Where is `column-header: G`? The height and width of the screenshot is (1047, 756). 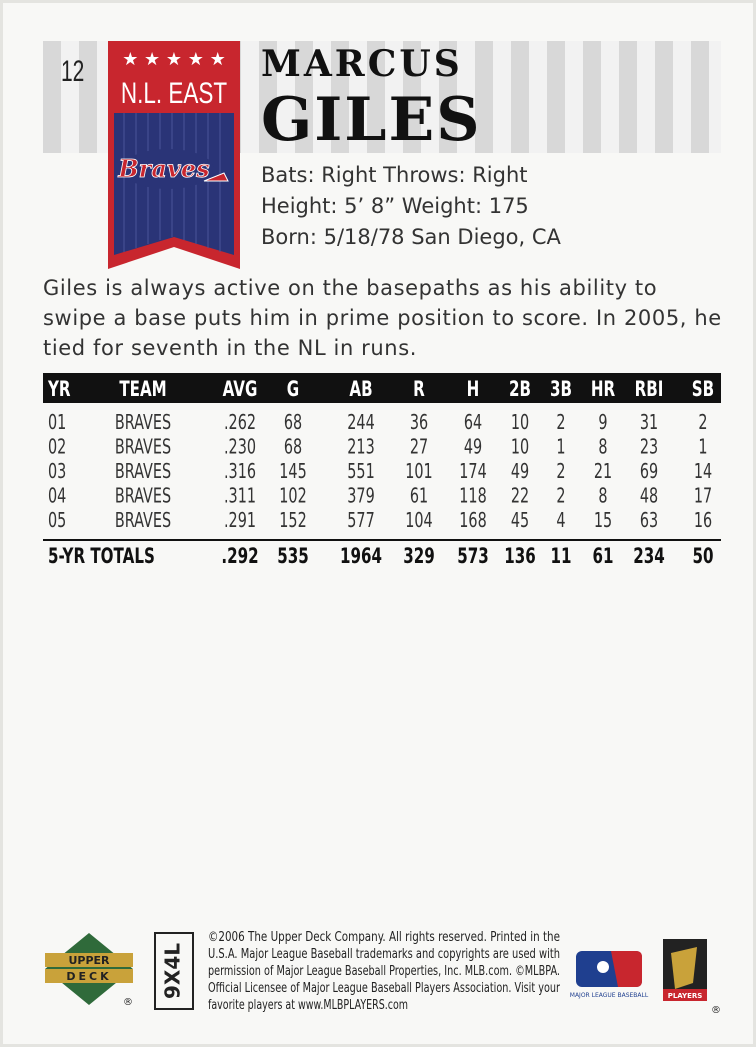 column-header: G is located at coordinates (293, 390).